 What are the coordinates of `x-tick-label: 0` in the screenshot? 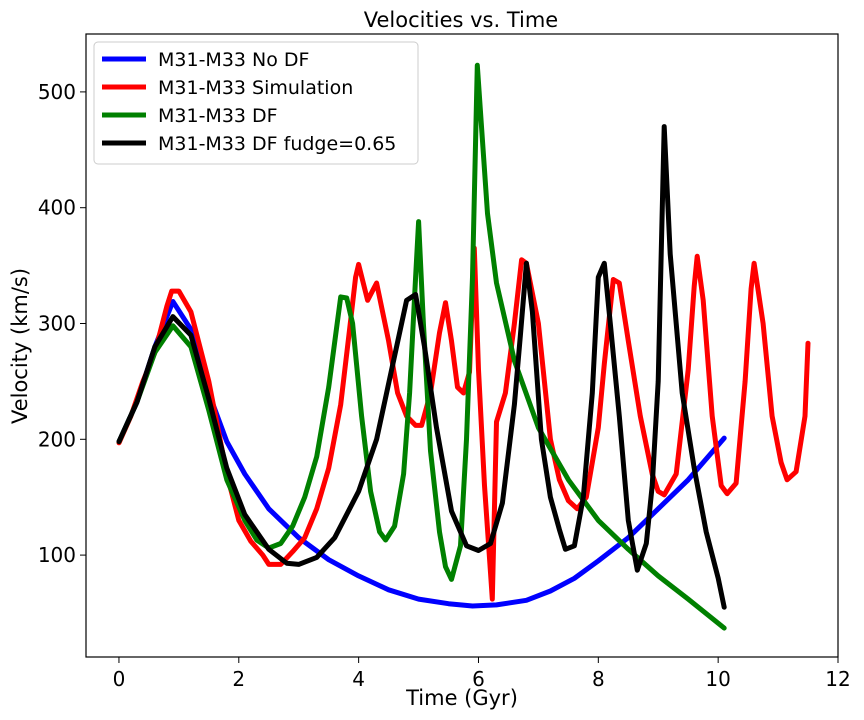 It's located at (119, 679).